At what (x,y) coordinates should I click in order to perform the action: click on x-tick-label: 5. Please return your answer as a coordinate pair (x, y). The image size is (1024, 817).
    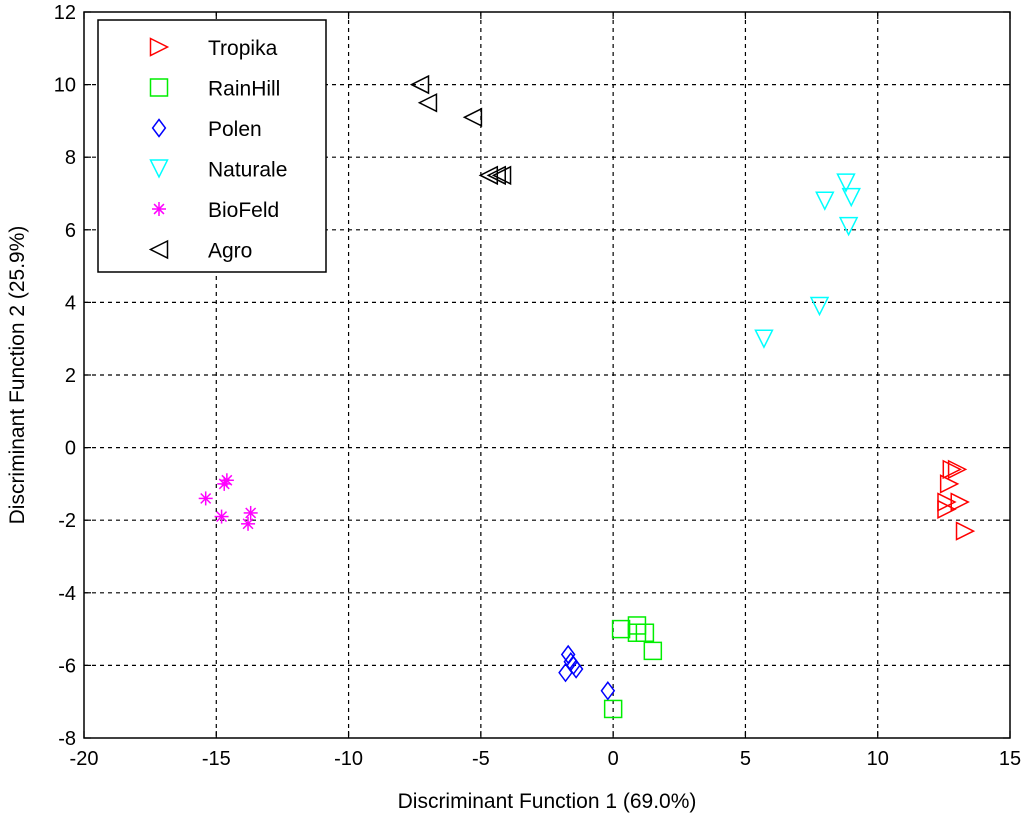
    Looking at the image, I should click on (745, 759).